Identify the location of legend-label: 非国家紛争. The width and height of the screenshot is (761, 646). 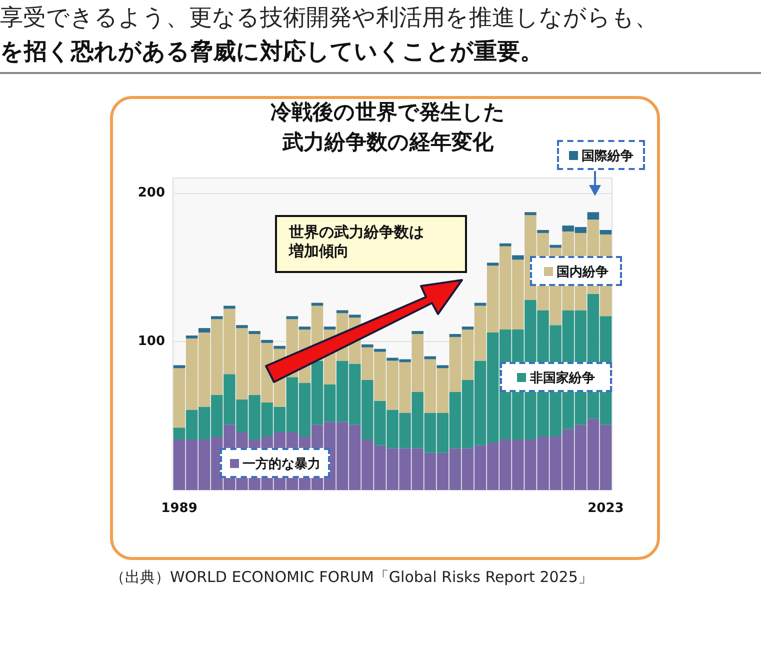
(562, 378).